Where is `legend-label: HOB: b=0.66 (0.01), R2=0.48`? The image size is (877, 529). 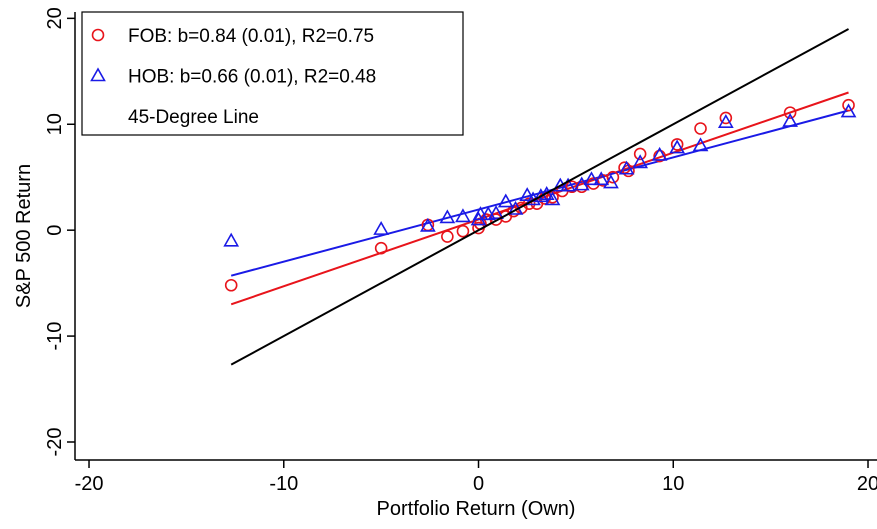
legend-label: HOB: b=0.66 (0.01), R2=0.48 is located at coordinates (252, 77).